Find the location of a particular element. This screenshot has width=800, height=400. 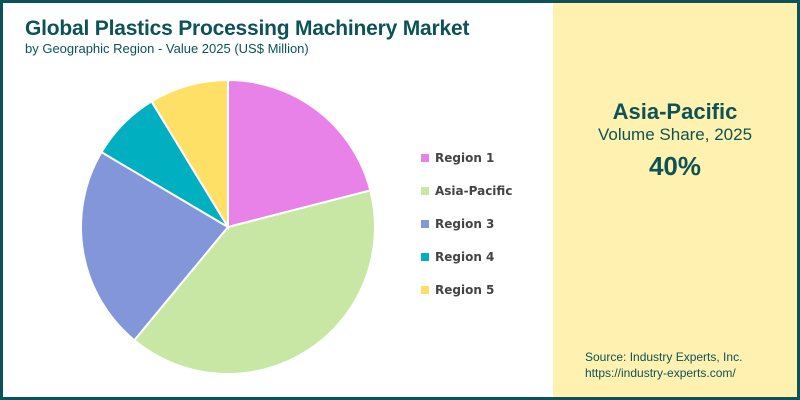

highlight-region: Asia-Pacific is located at coordinates (675, 111).